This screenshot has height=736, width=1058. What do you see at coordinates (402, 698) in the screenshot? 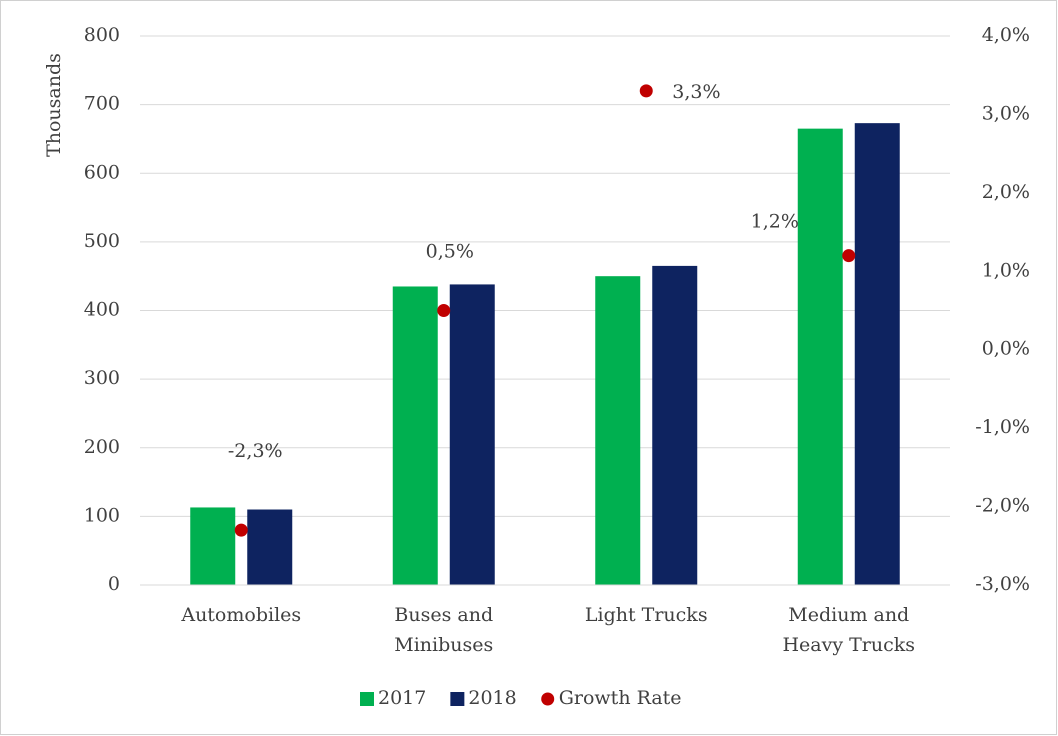
I see `legend-label: 2017` at bounding box center [402, 698].